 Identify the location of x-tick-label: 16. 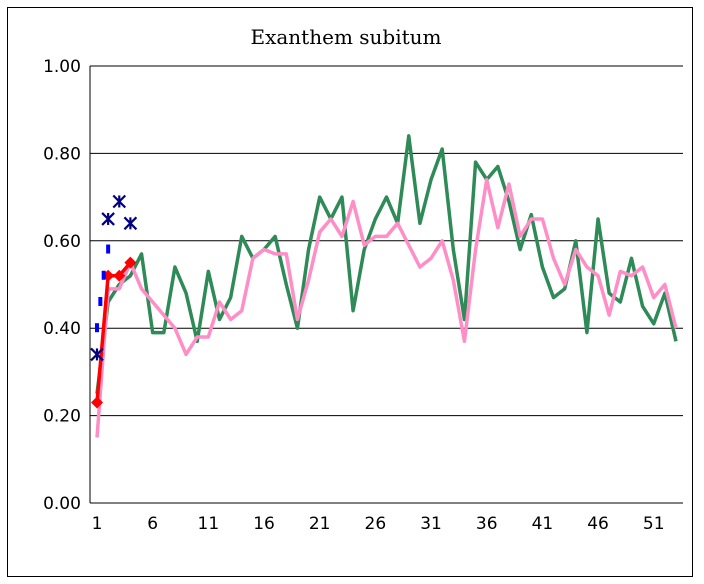
(264, 524).